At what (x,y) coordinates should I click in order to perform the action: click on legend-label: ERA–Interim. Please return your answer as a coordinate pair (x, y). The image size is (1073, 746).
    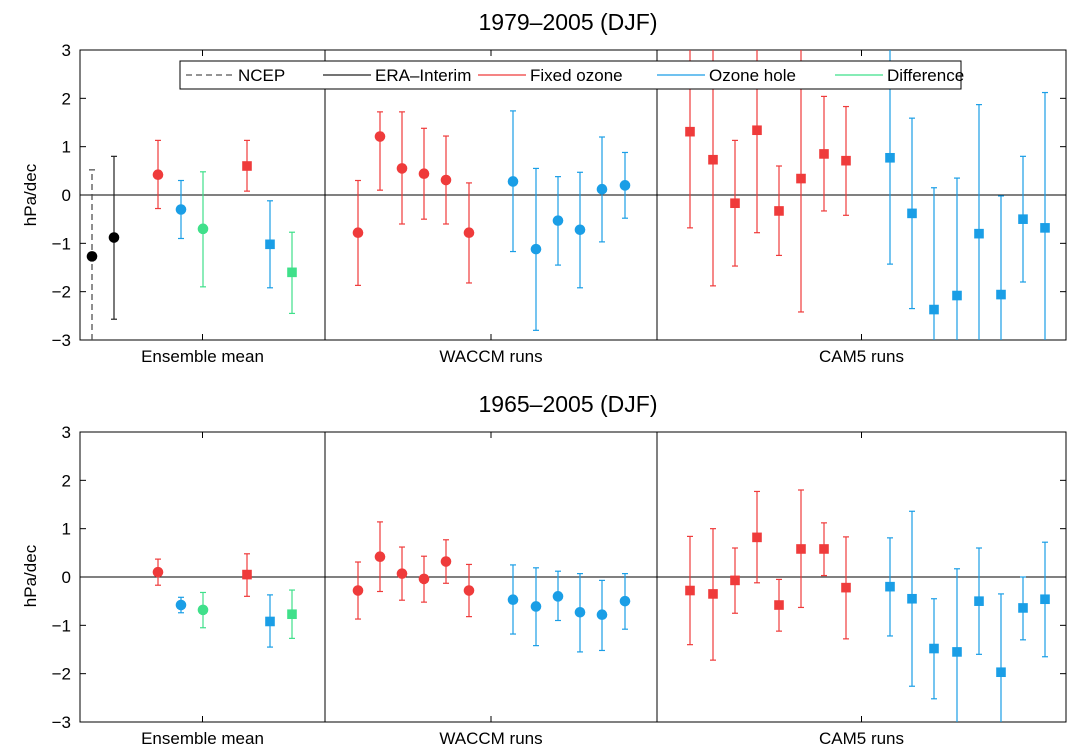
    Looking at the image, I should click on (423, 75).